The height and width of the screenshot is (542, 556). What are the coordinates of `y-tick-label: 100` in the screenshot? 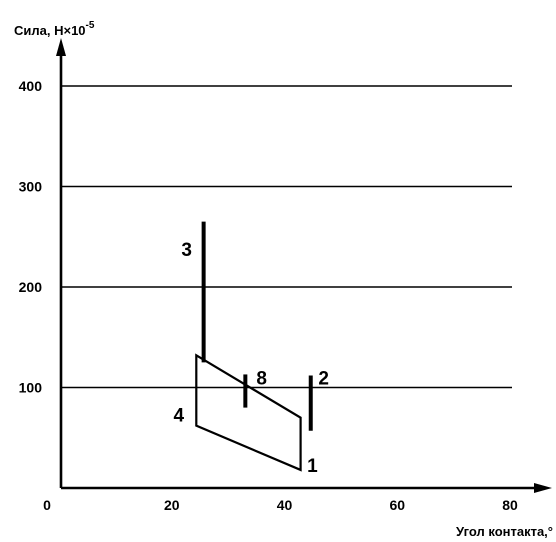 It's located at (31, 388).